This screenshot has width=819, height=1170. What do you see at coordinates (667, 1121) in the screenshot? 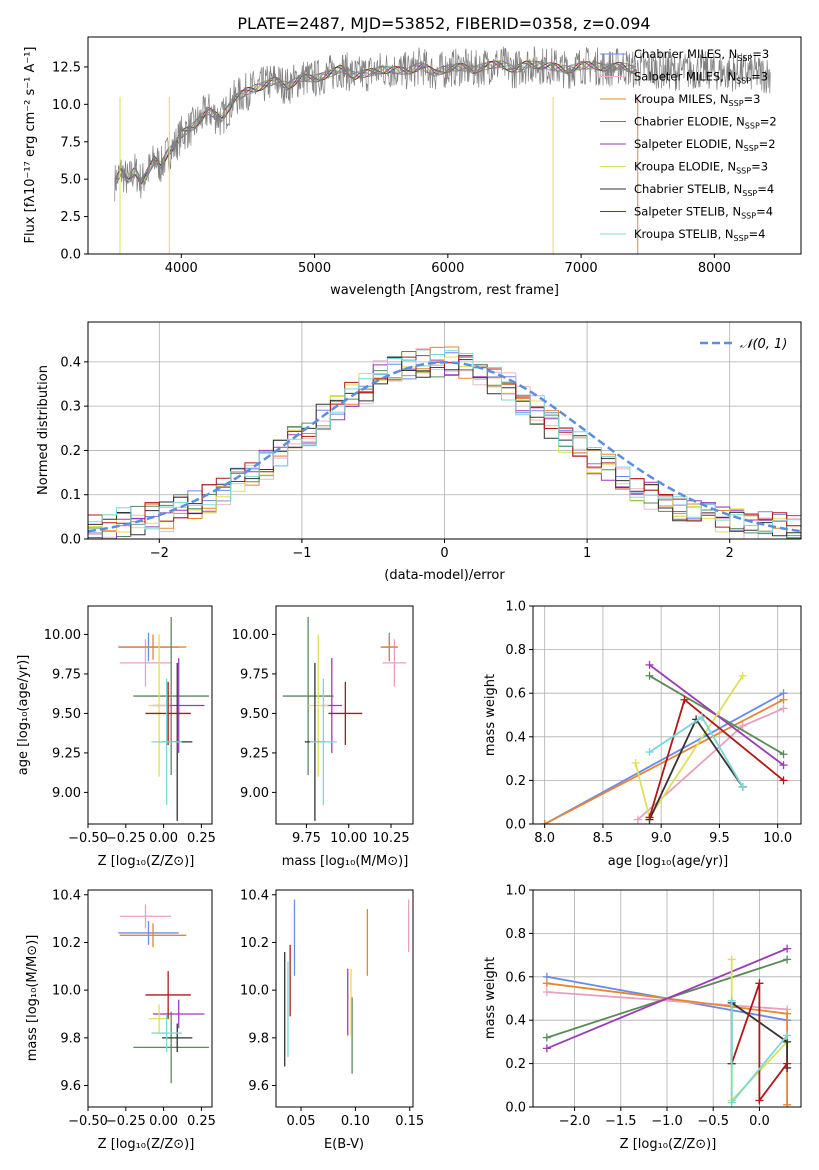
I see `x-tick-label: −1.0` at bounding box center [667, 1121].